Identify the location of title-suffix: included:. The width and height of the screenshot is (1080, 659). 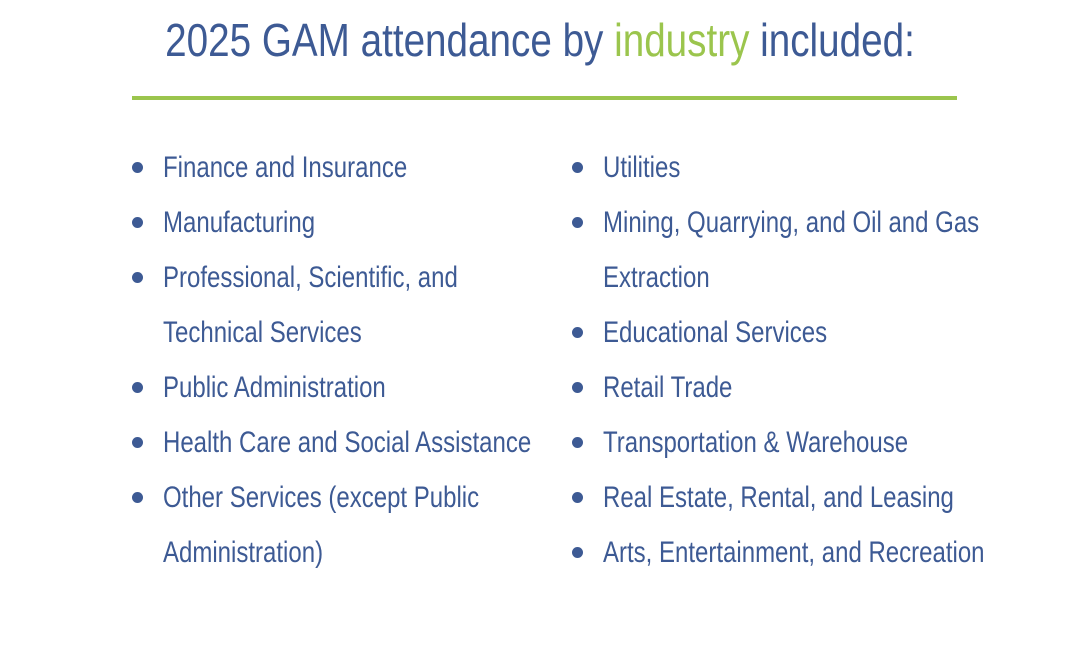
(832, 40).